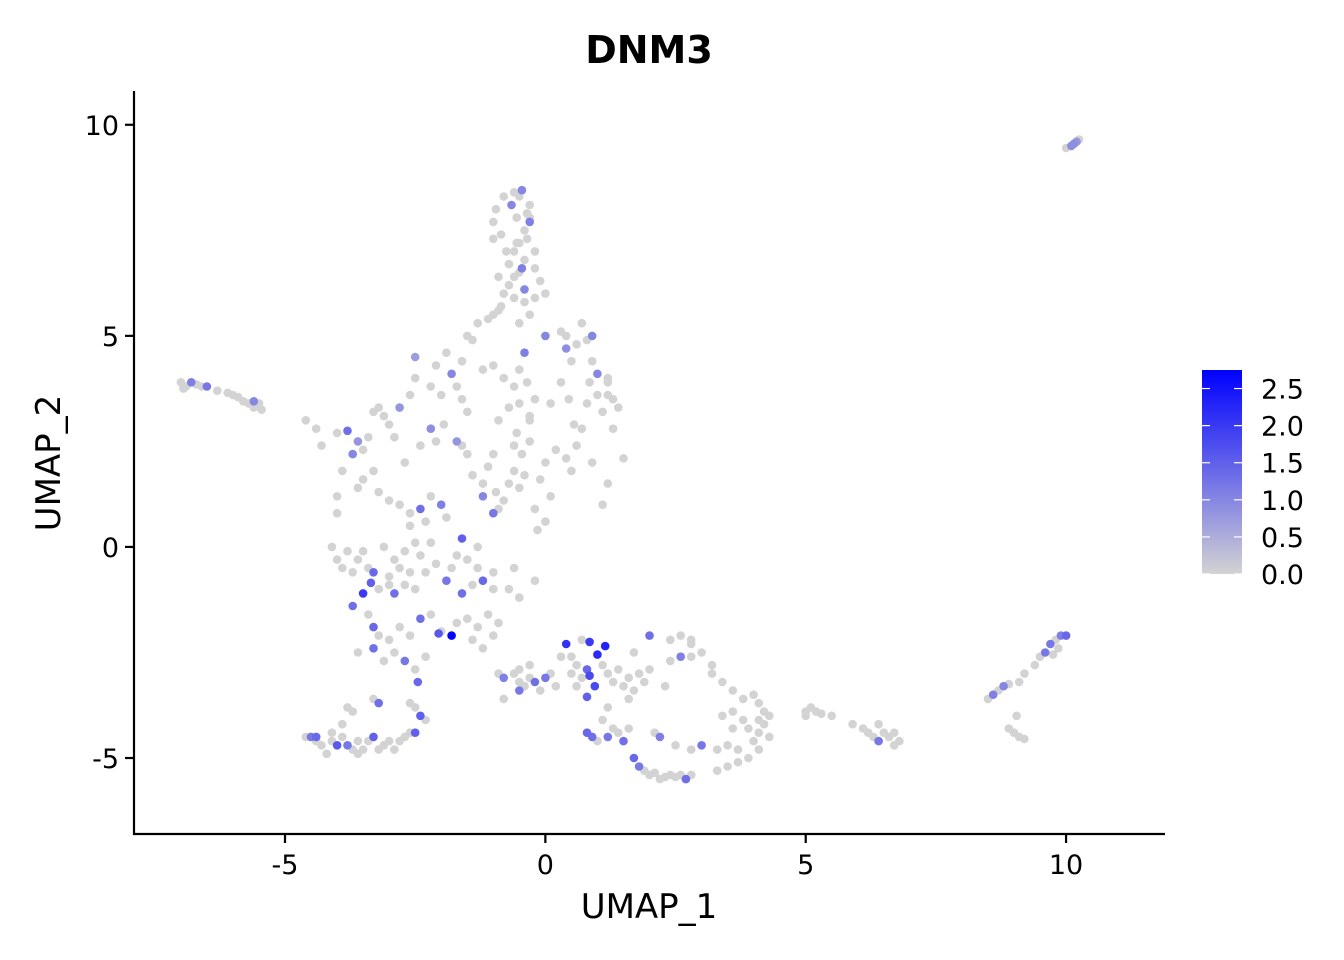  Describe the element at coordinates (1282, 501) in the screenshot. I see `legend-tick-label: 1.0` at that location.